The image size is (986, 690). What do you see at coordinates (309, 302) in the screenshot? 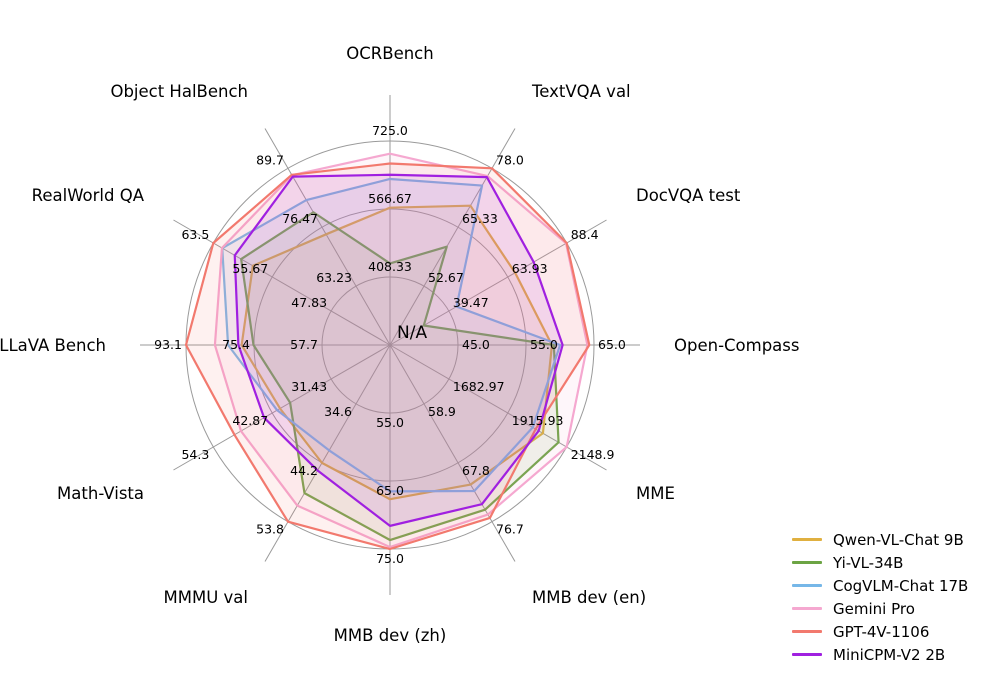
I see `tick-label-10-0: 47.83` at bounding box center [309, 302].